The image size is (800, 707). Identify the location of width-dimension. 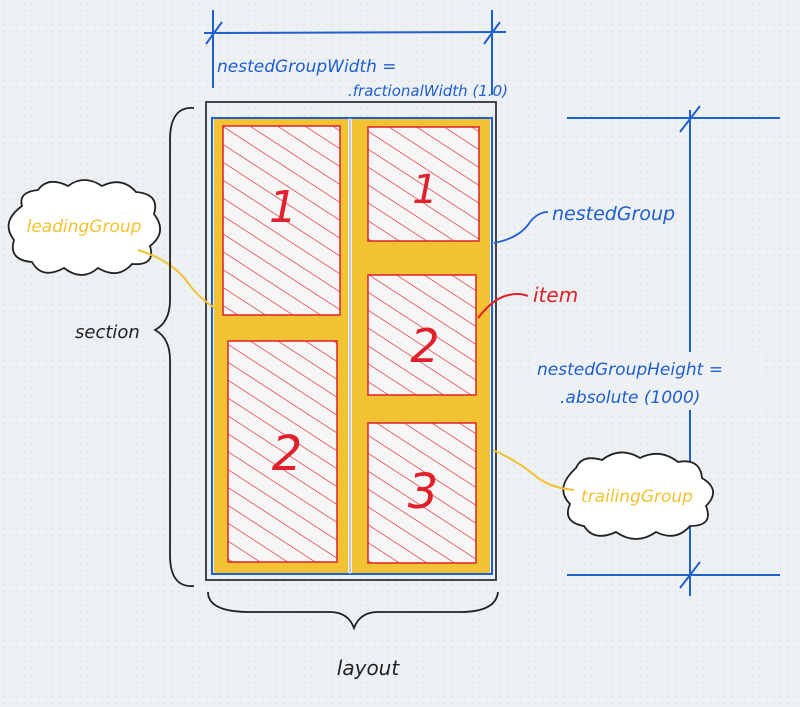
(355, 52).